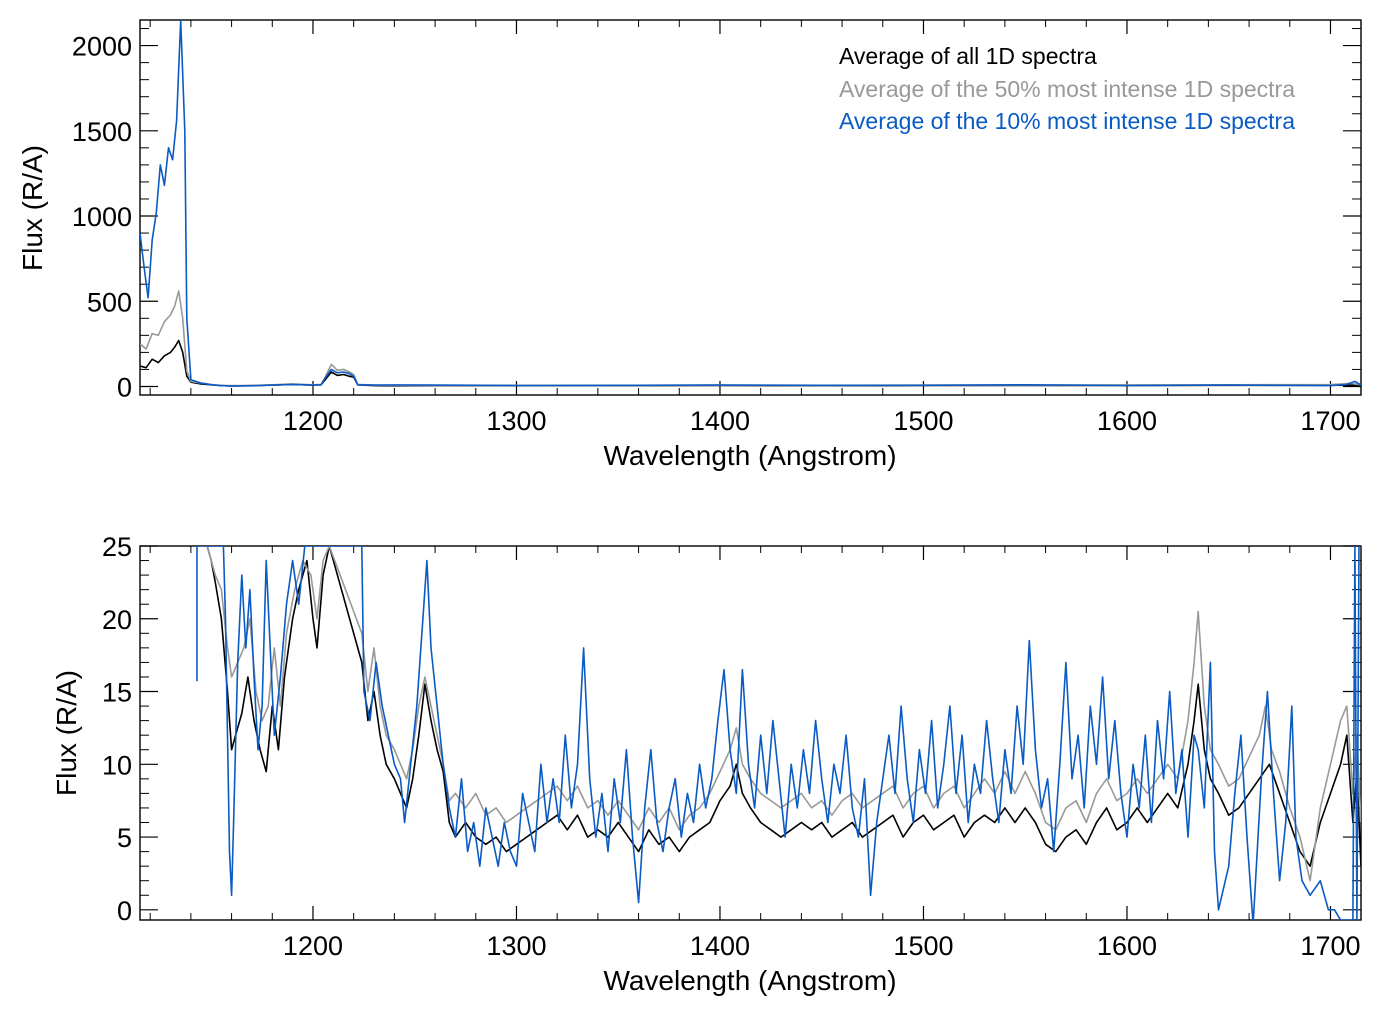 The image size is (1382, 1018). I want to click on bottom-x-tick-label: 1700, so click(1330, 946).